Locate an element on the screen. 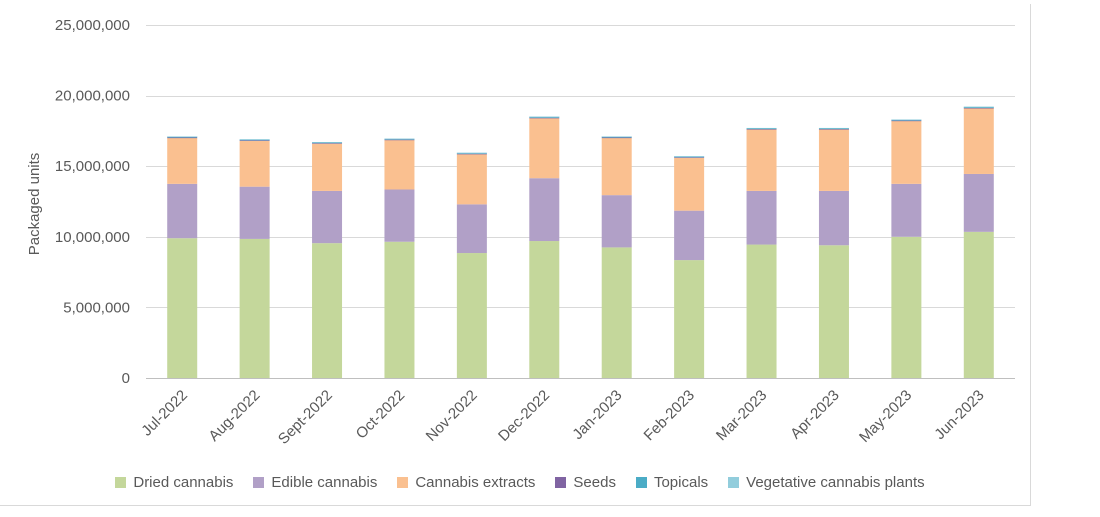  x-tick-label: Jun-2023 is located at coordinates (959, 415).